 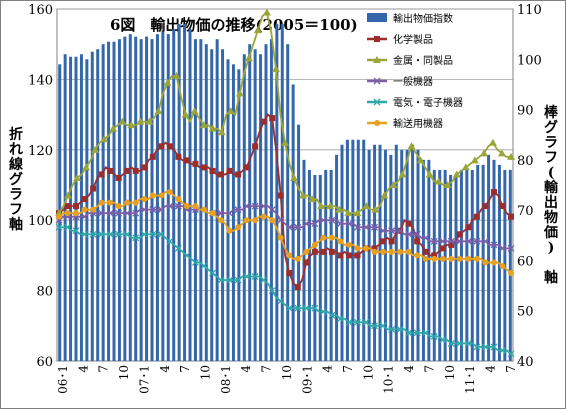 I want to click on legend-item: 化学製品, so click(x=400, y=39).